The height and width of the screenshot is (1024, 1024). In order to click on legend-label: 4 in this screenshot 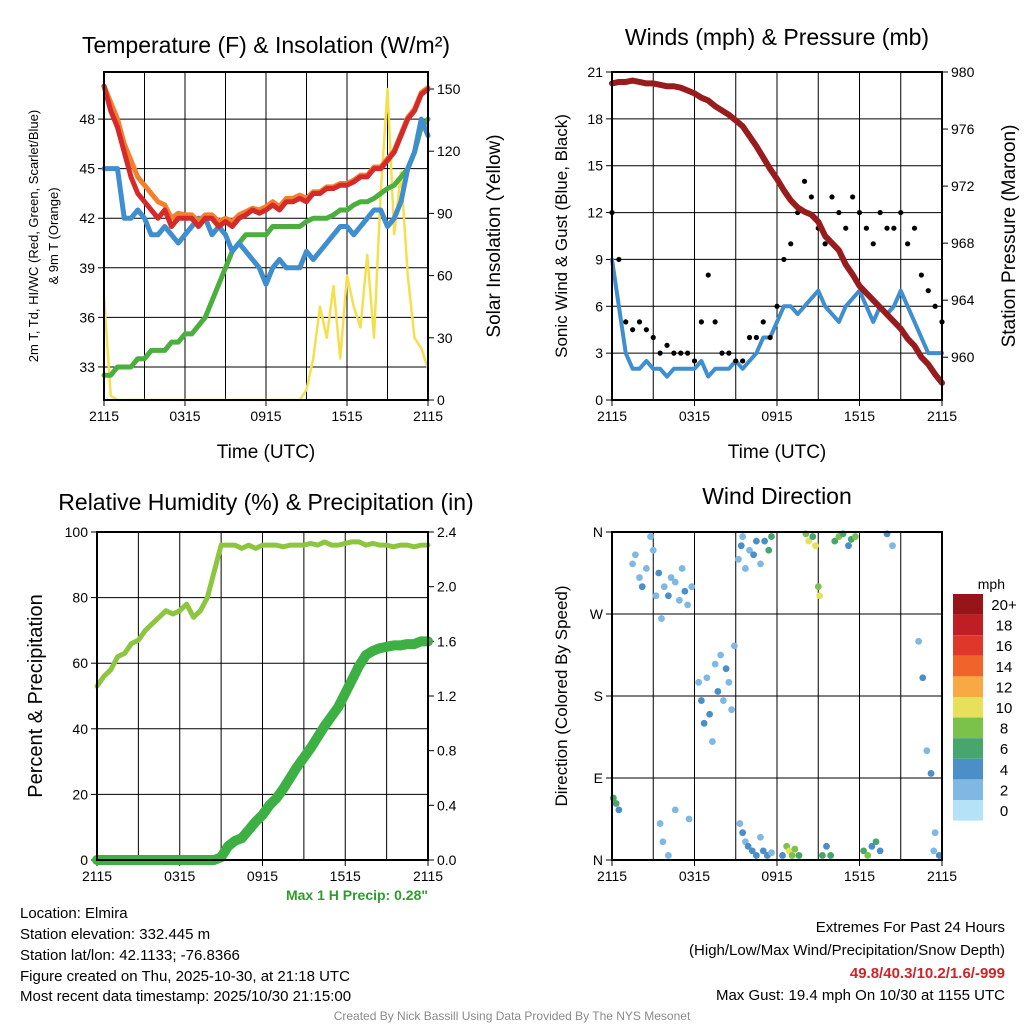, I will do `click(1004, 770)`.